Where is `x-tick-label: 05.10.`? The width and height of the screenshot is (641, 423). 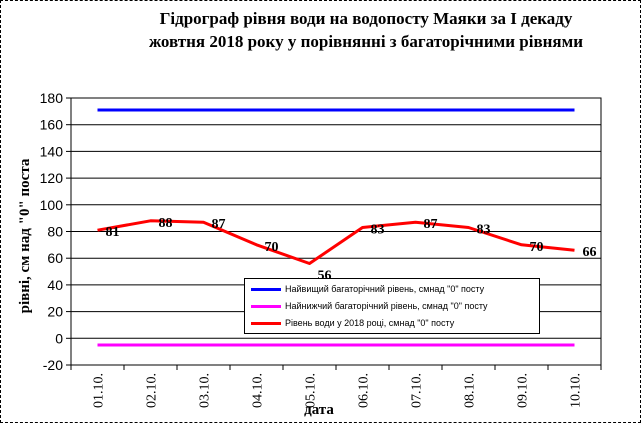 x-tick-label: 05.10. is located at coordinates (311, 390).